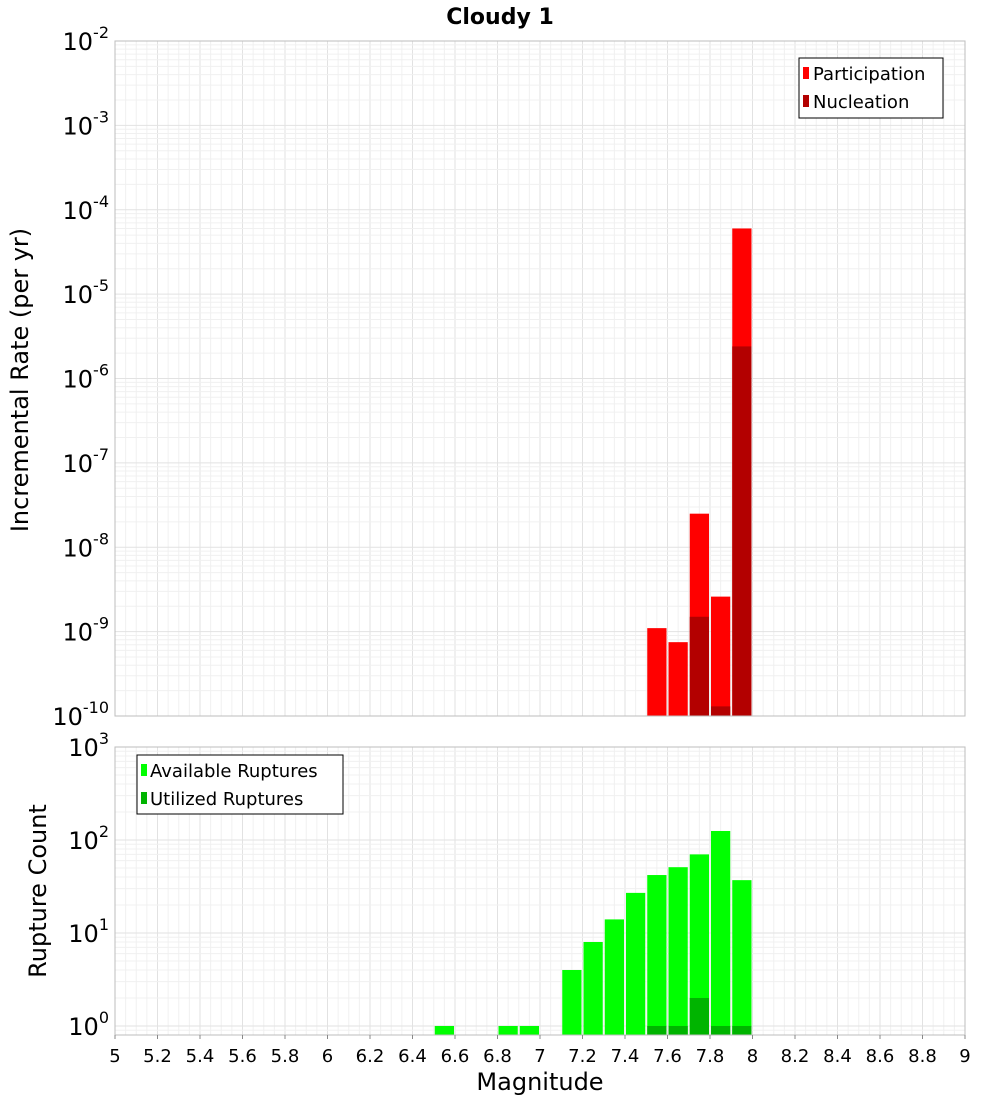  Describe the element at coordinates (86, 461) in the screenshot. I see `rate-y-tick-label: 10⁻⁷` at that location.